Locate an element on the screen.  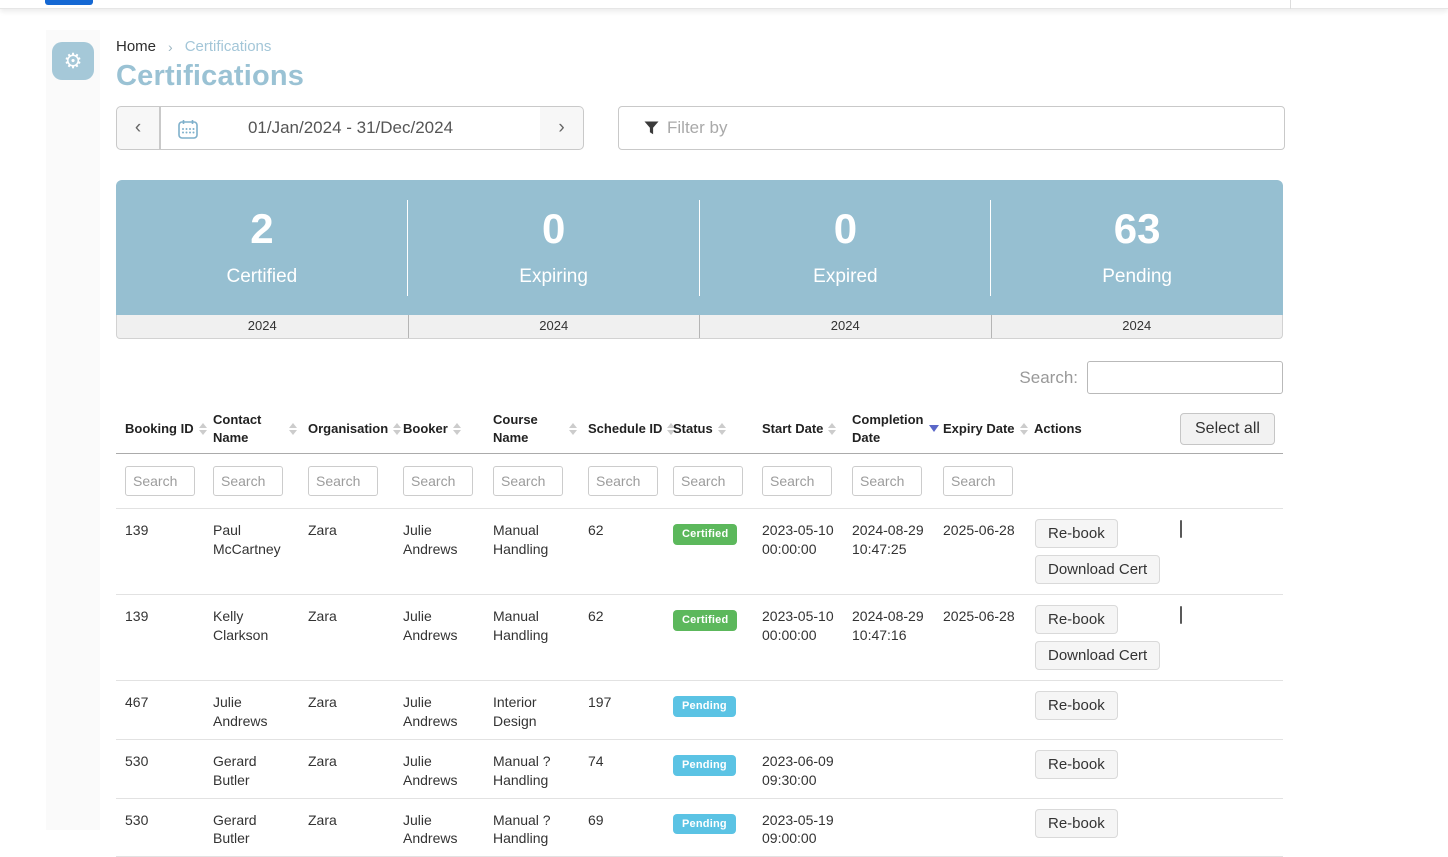
column-search-input-expiry_date is located at coordinates (978, 481).